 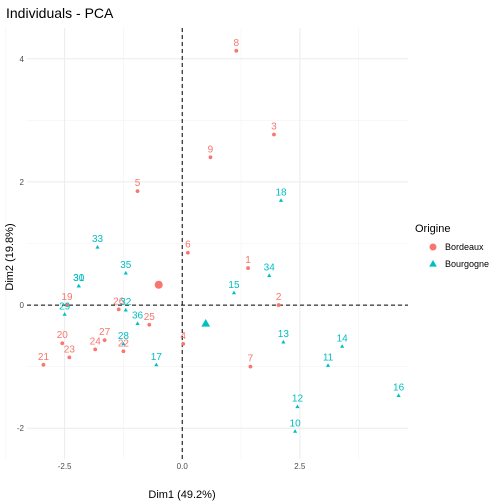 I want to click on point-label-bordeaux: 22, so click(x=124, y=343).